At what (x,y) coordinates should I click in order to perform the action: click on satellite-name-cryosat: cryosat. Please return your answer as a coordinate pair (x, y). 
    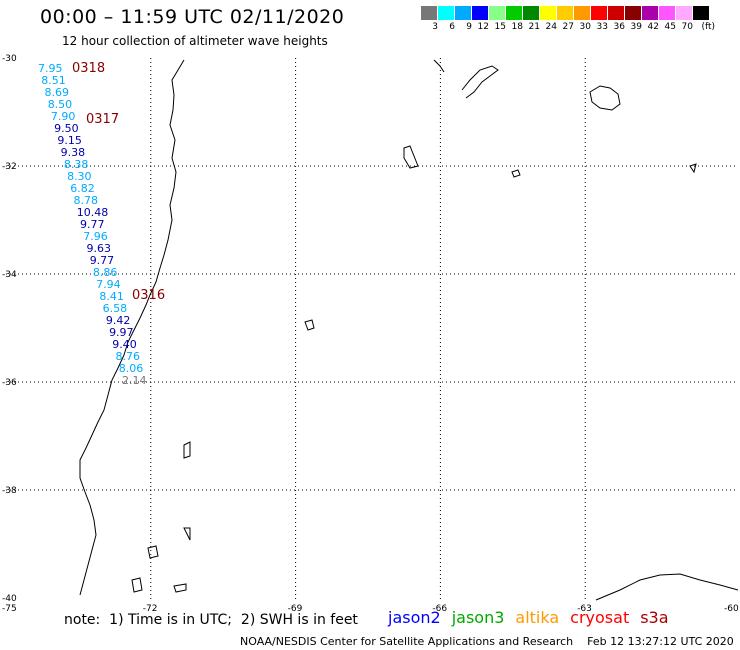
    Looking at the image, I should click on (600, 617).